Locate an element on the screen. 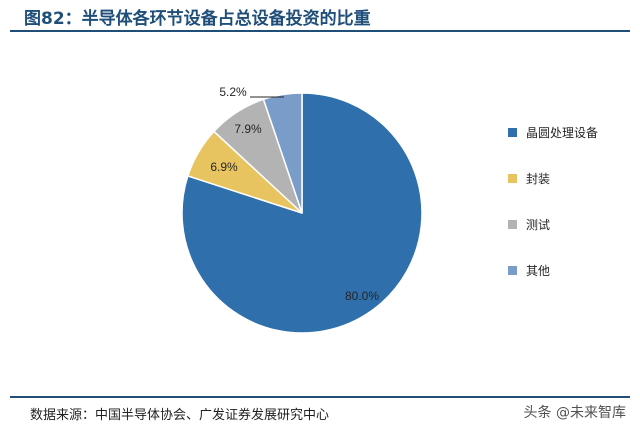  slice-data-label: 80.0% is located at coordinates (362, 296).